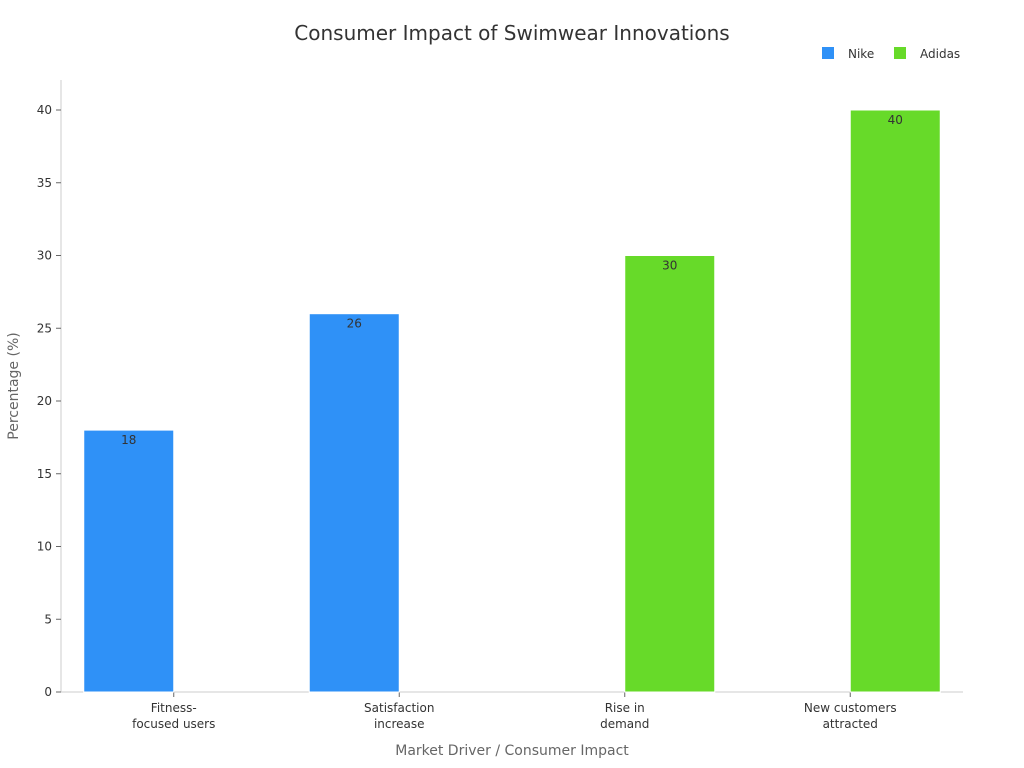  I want to click on data-label: 26, so click(354, 324).